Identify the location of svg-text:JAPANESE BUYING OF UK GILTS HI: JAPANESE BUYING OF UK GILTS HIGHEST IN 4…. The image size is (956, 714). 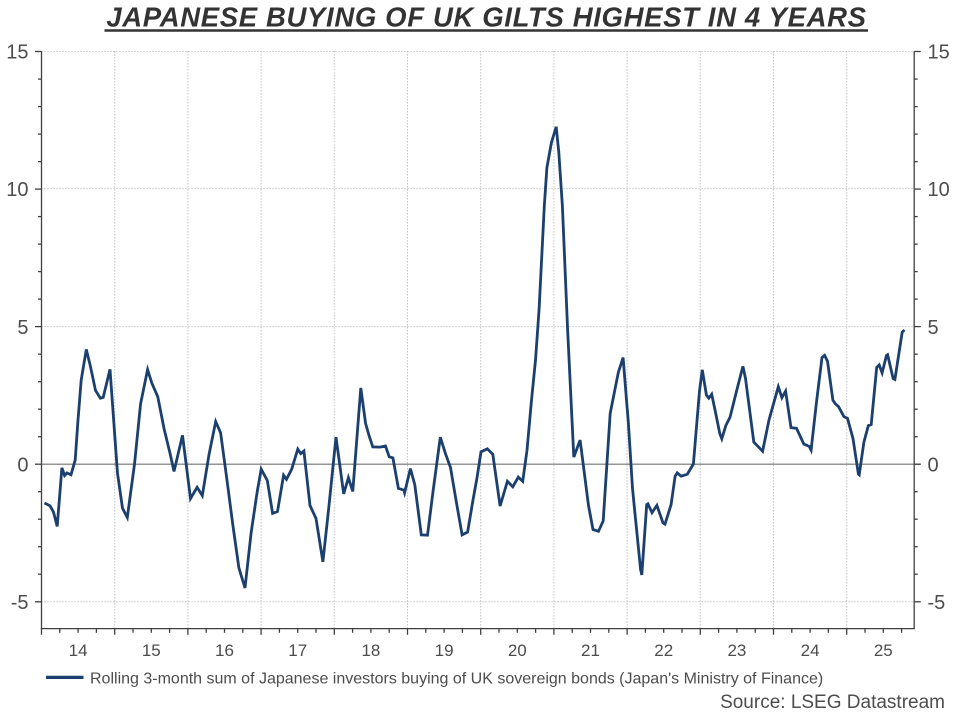
(486, 17).